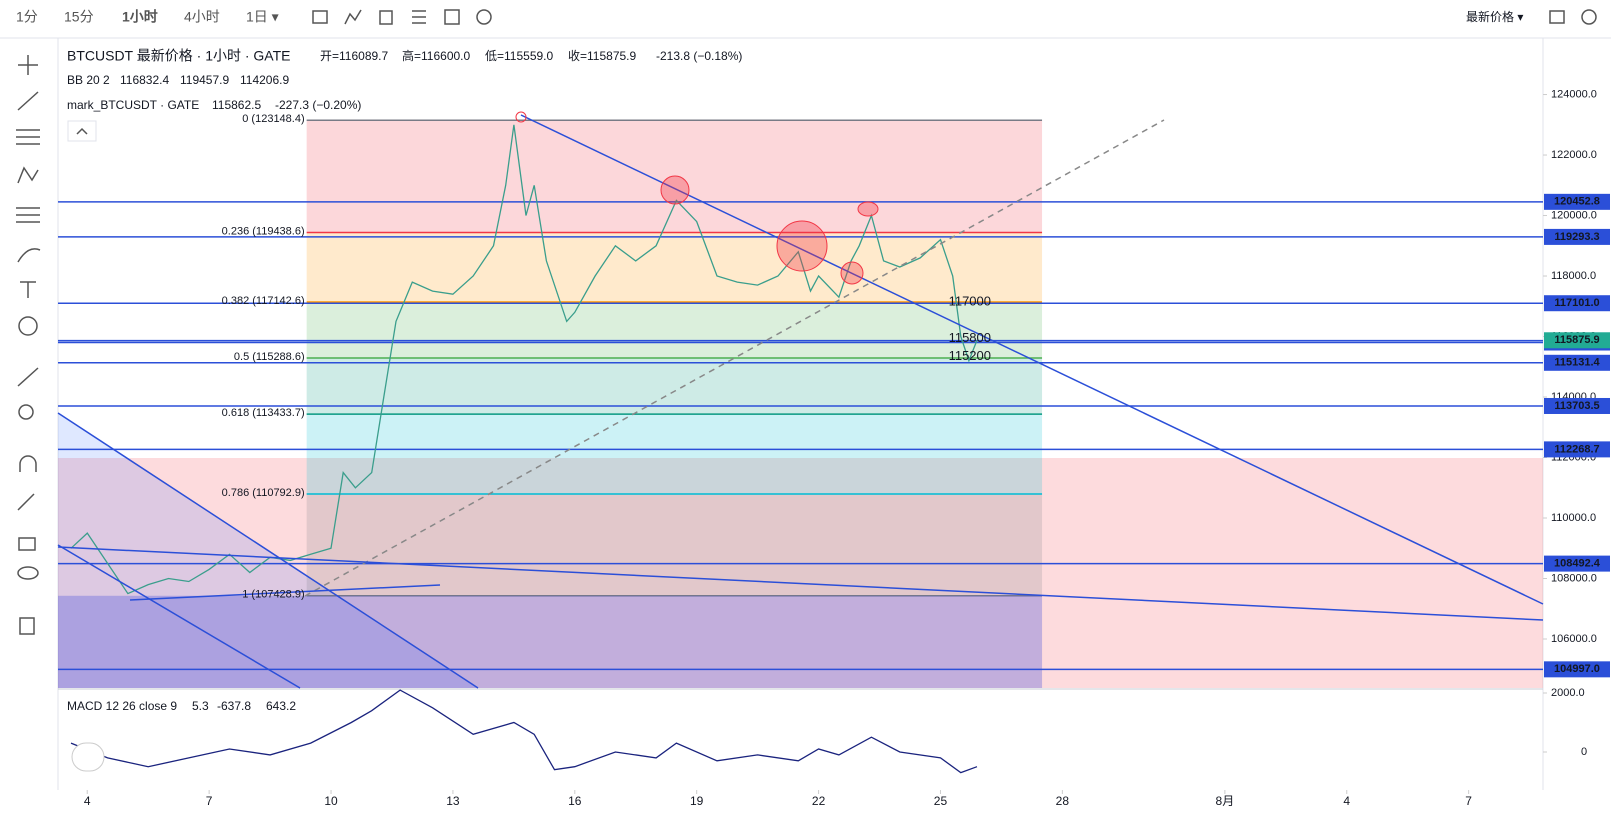 The image size is (1611, 828). Describe the element at coordinates (28, 175) in the screenshot. I see `pattern-tool` at that location.